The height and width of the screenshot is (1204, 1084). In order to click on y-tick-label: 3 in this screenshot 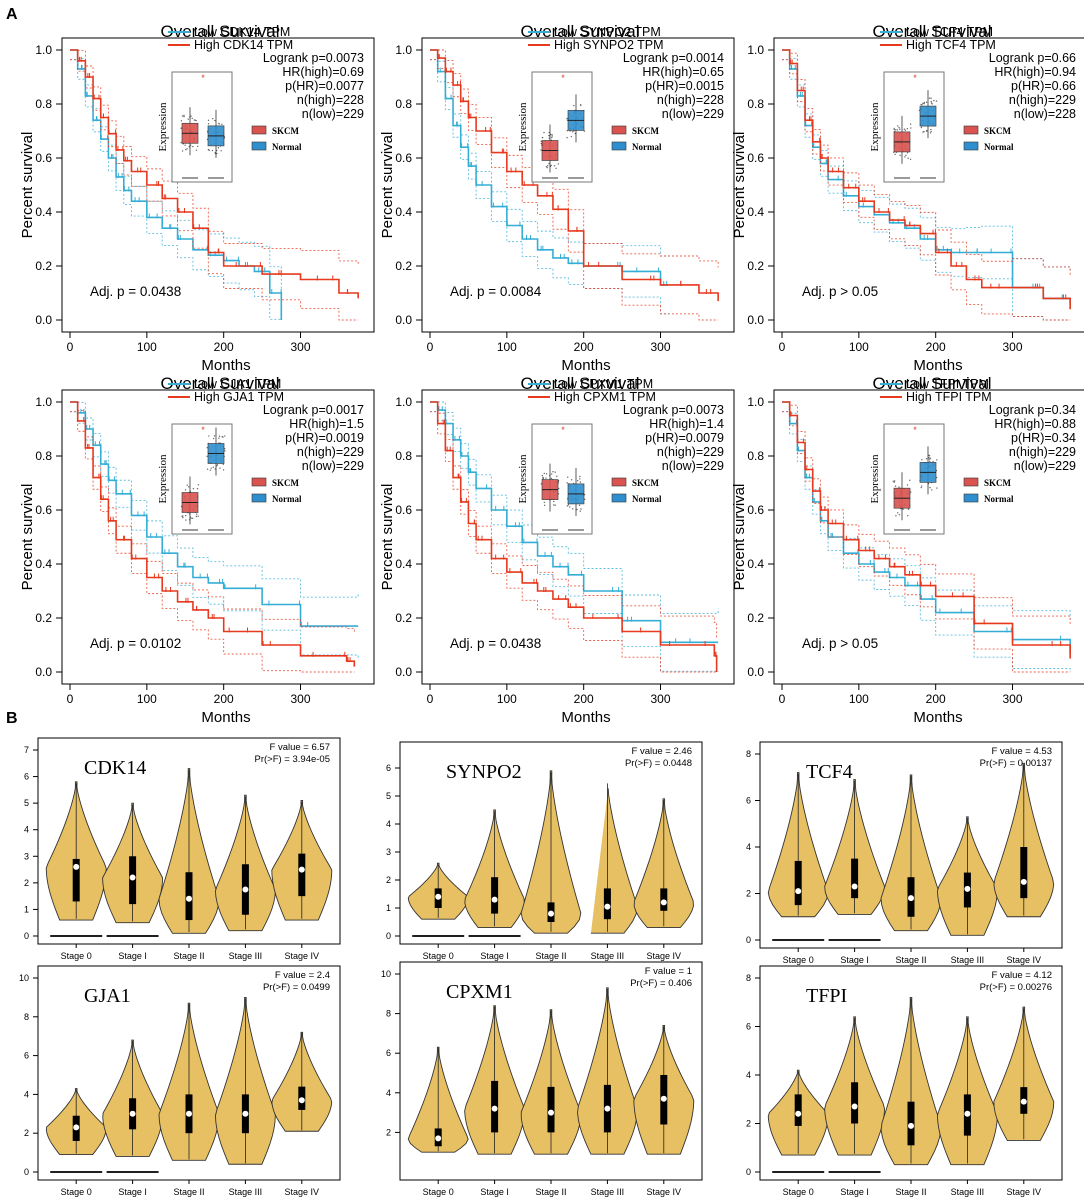, I will do `click(26, 856)`.